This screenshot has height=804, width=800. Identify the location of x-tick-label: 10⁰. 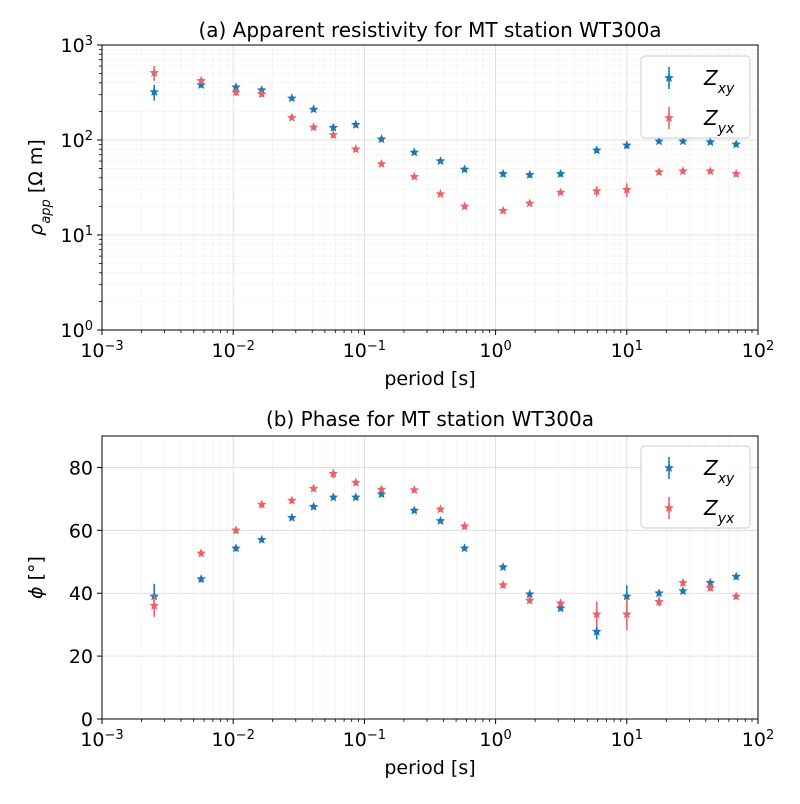
(495, 740).